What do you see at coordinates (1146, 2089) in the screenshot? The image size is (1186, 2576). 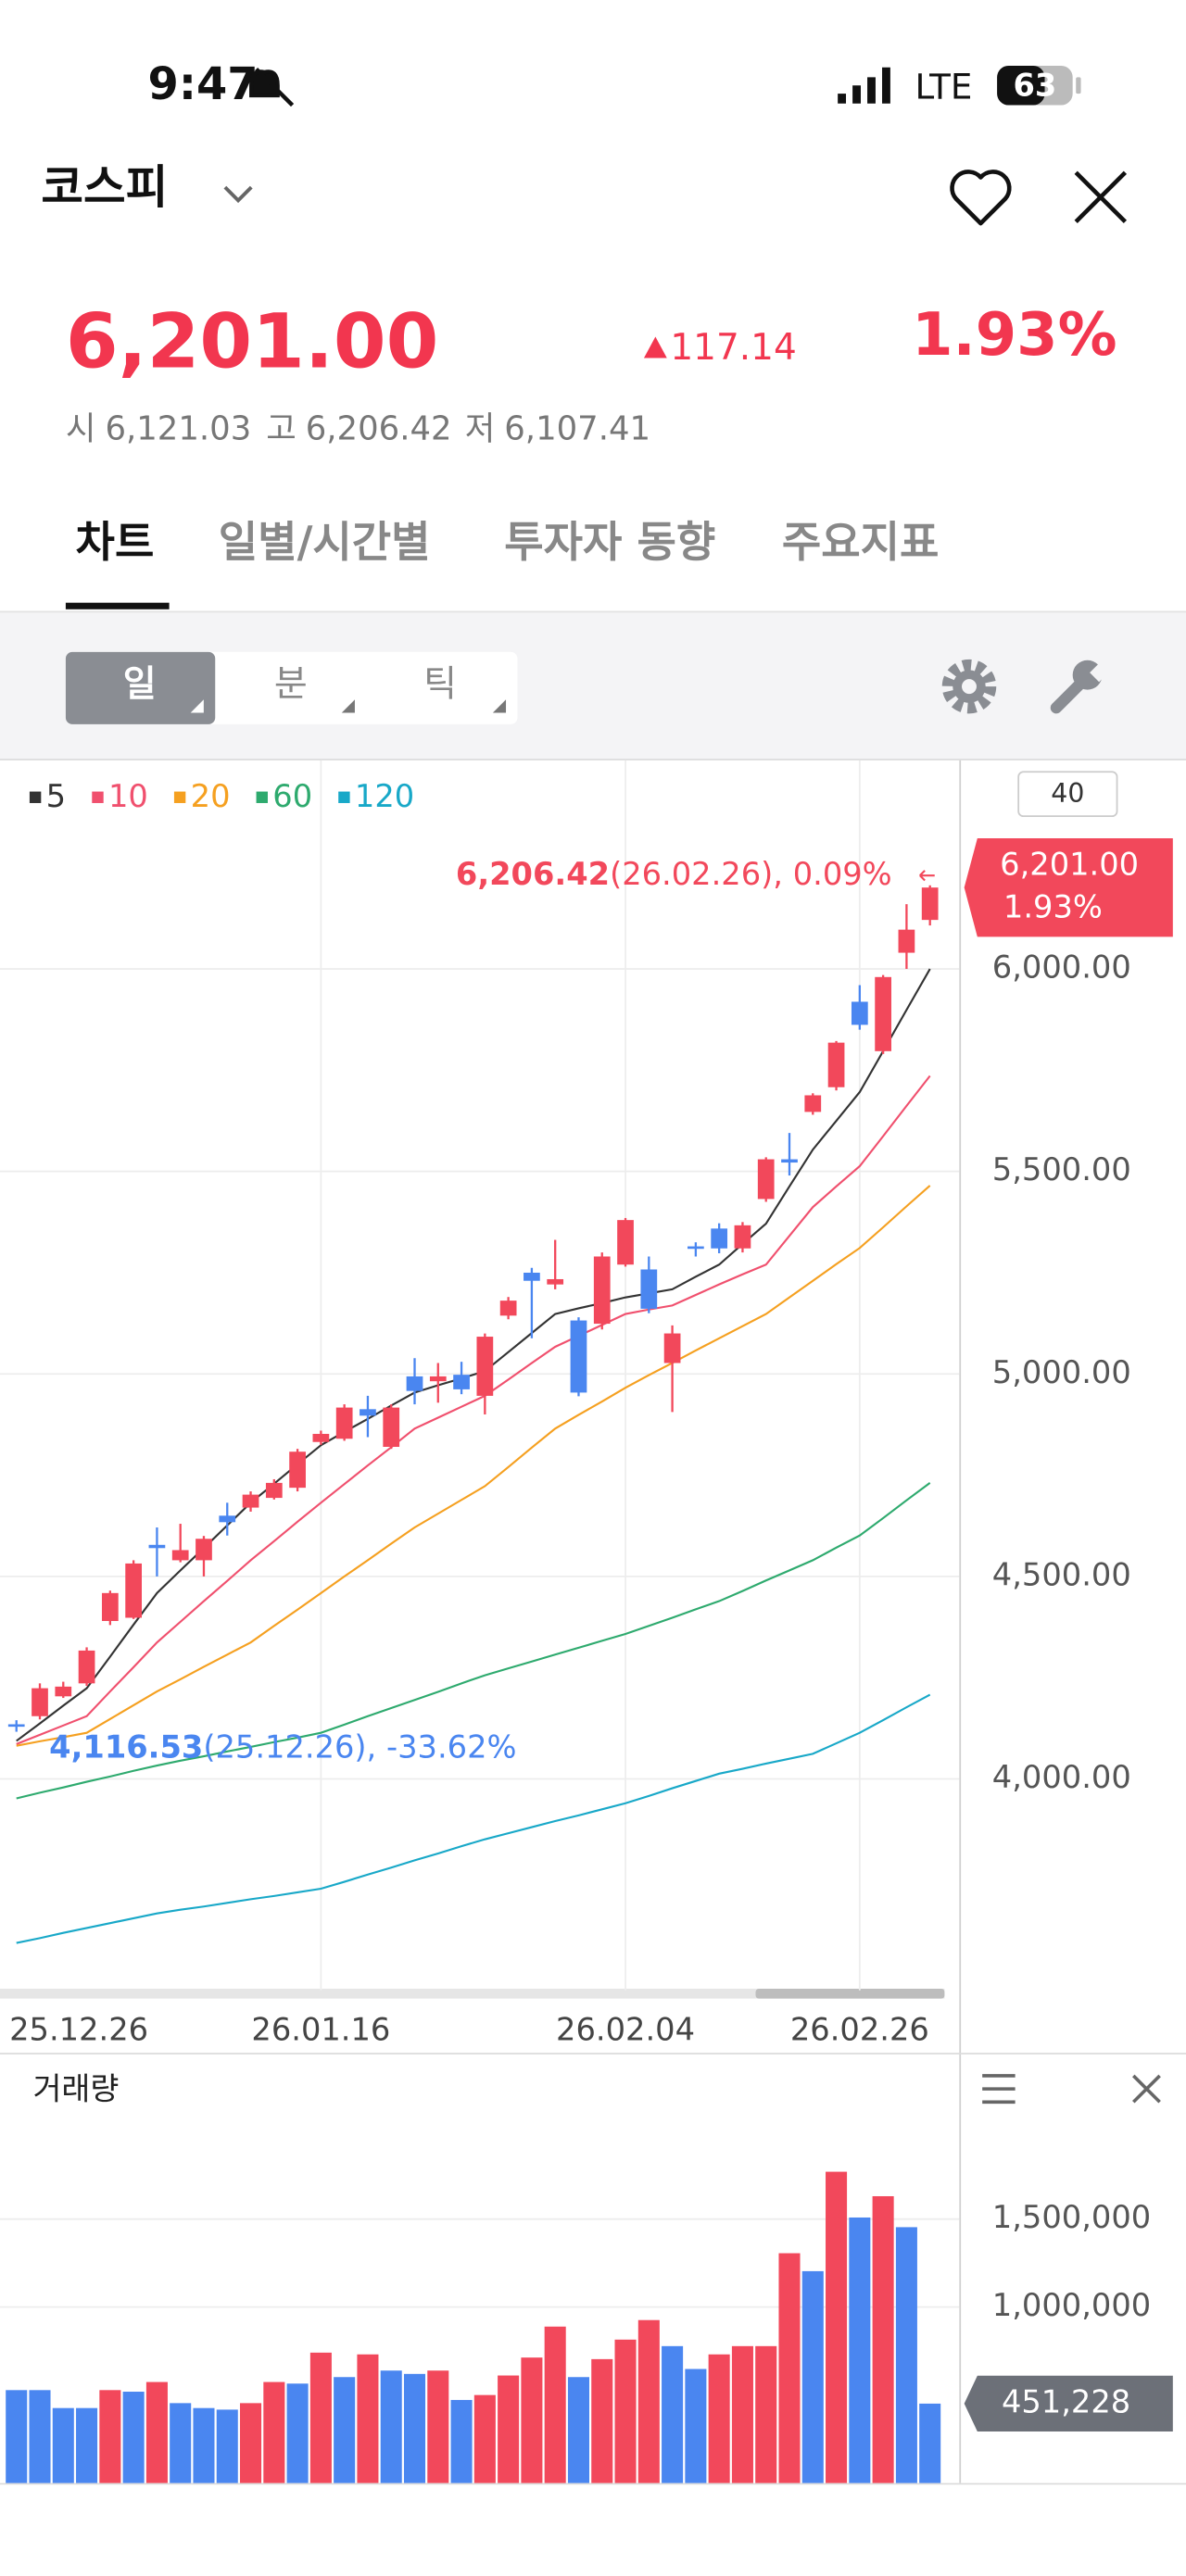 I see `volume-close-button` at bounding box center [1146, 2089].